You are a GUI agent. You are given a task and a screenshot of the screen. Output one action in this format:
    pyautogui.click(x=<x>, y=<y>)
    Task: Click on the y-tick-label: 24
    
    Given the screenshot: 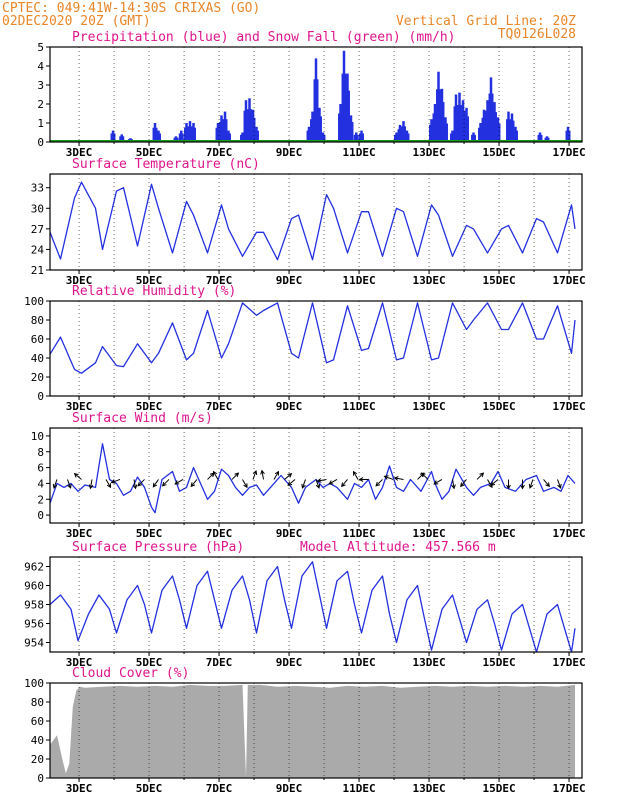 What is the action you would take?
    pyautogui.click(x=38, y=249)
    